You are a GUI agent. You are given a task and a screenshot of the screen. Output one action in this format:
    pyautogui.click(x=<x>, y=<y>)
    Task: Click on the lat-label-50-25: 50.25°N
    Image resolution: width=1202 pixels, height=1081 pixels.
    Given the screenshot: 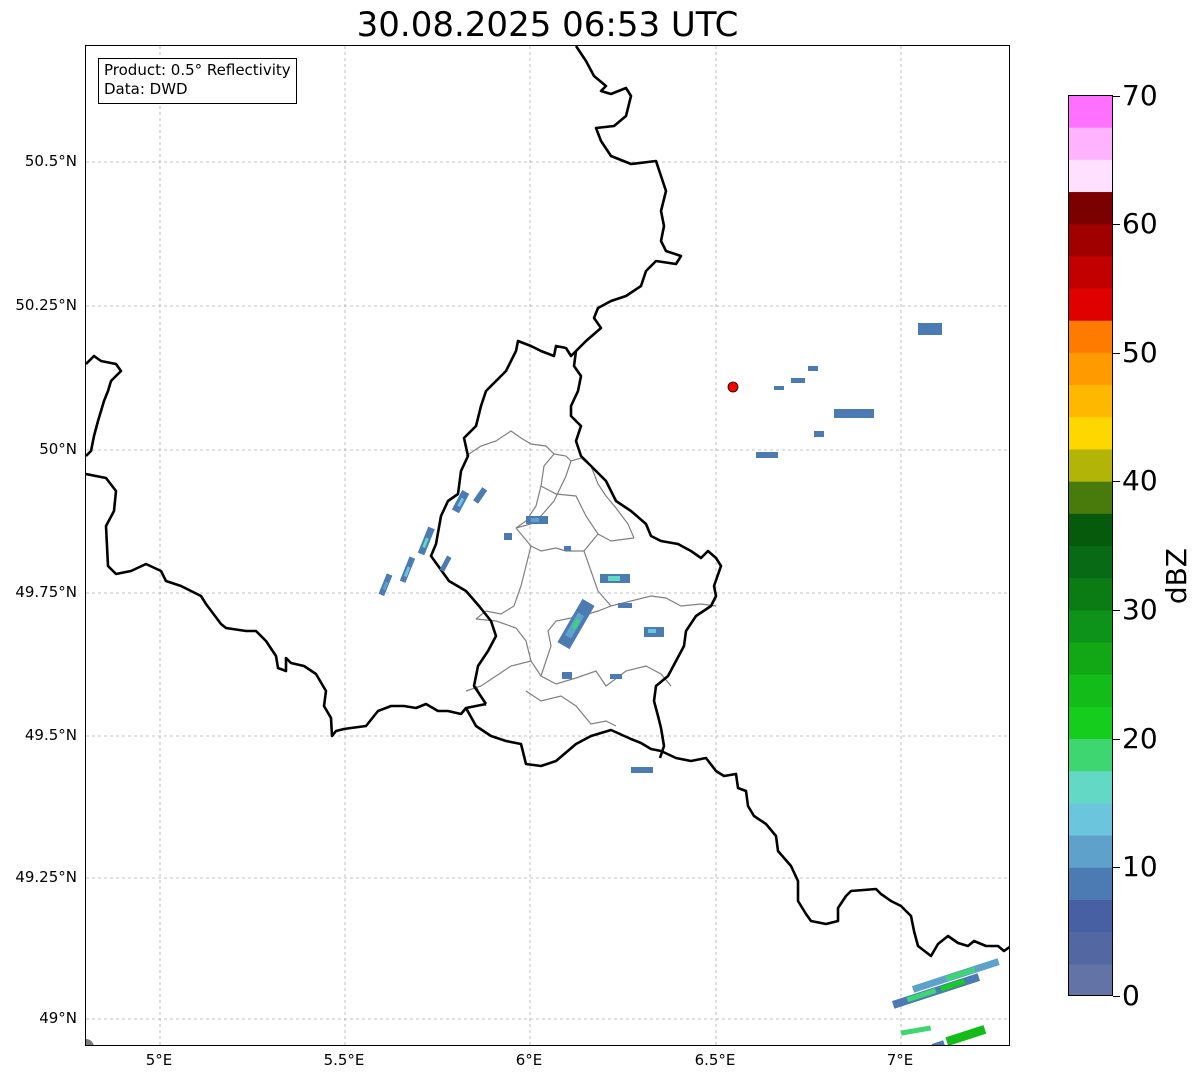 What is the action you would take?
    pyautogui.click(x=46, y=305)
    